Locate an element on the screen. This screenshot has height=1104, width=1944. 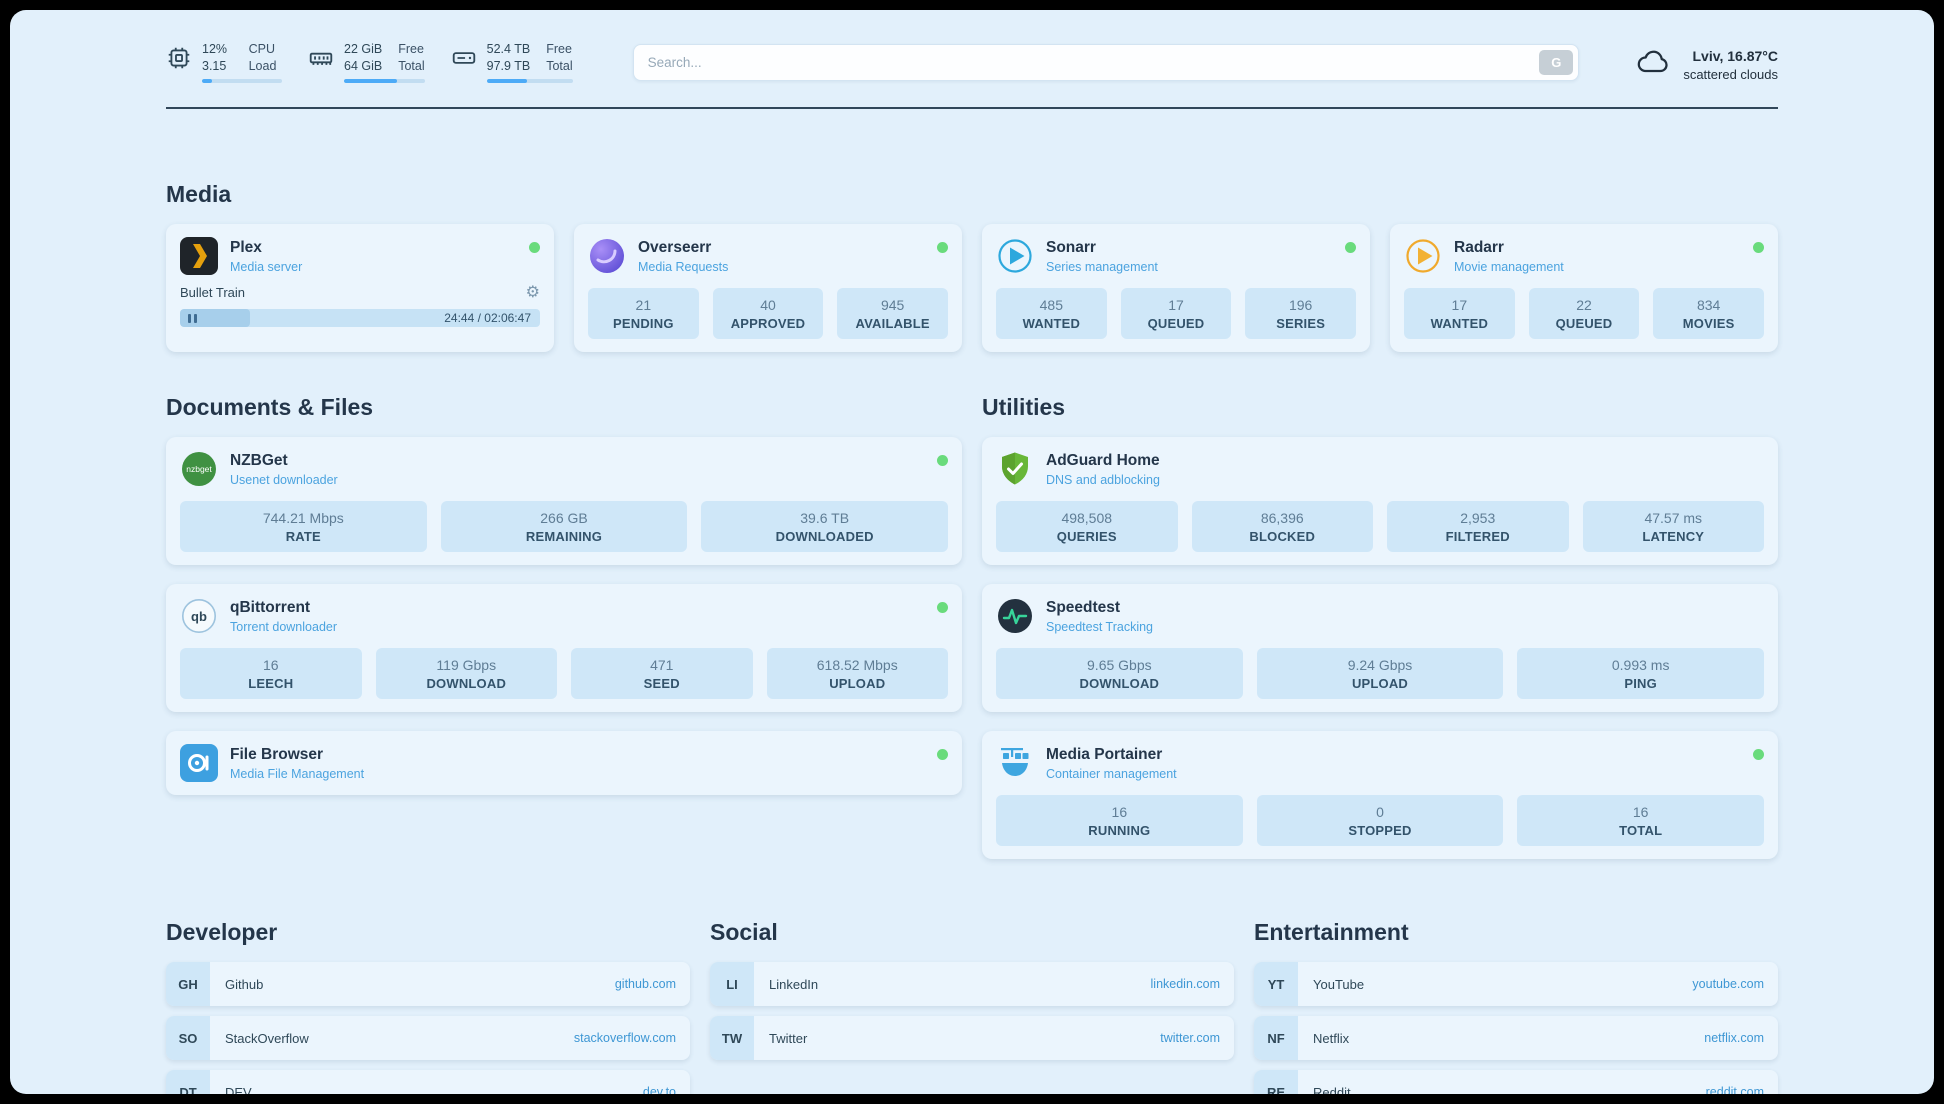
app-name: Overseerr is located at coordinates (675, 247).